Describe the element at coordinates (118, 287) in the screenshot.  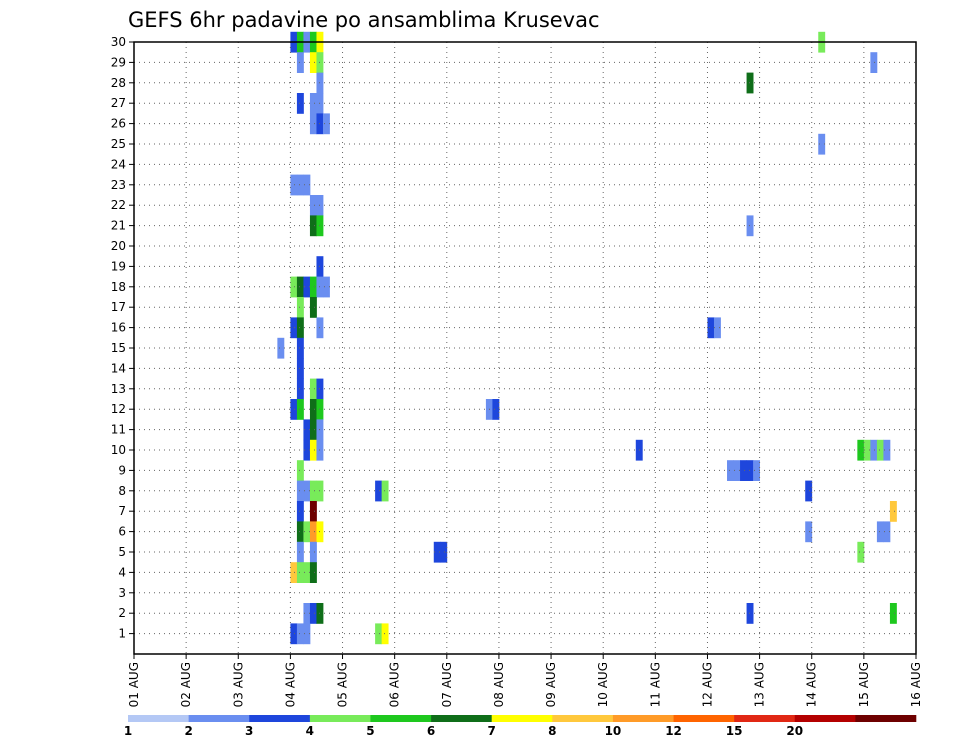
I see `y-tick-label-18: 18` at that location.